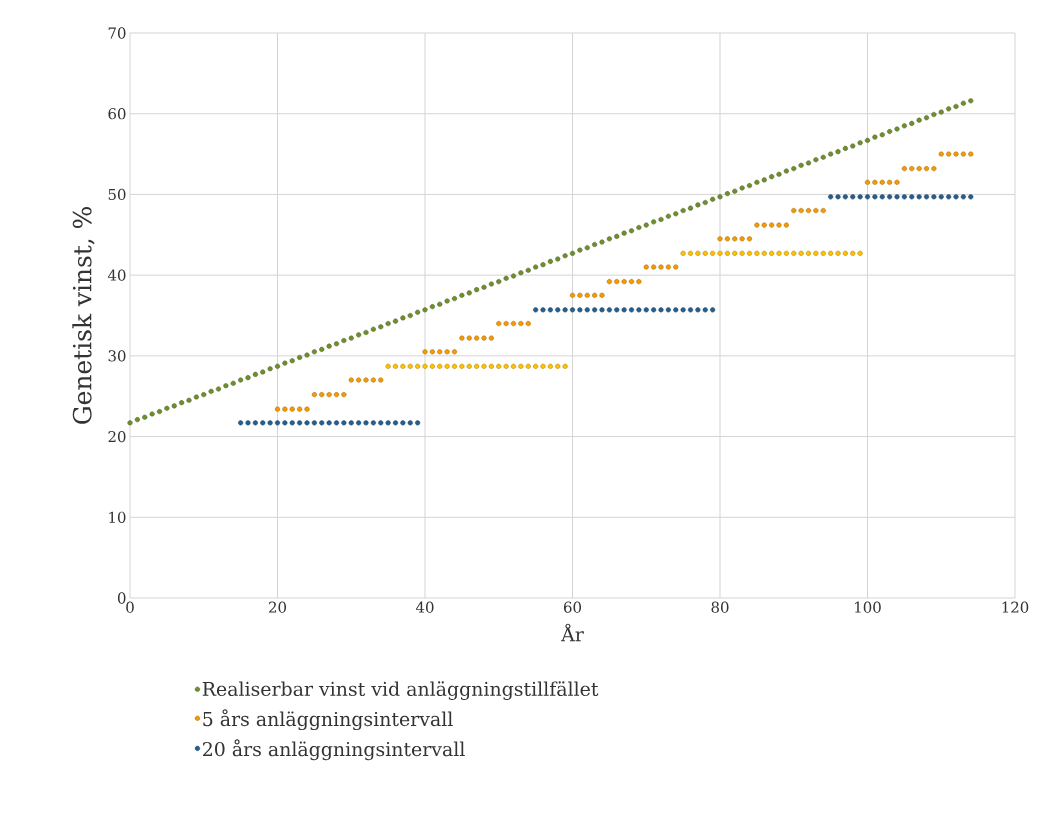 This screenshot has width=1054, height=815. What do you see at coordinates (121, 598) in the screenshot?
I see `y-tick-label: 0` at bounding box center [121, 598].